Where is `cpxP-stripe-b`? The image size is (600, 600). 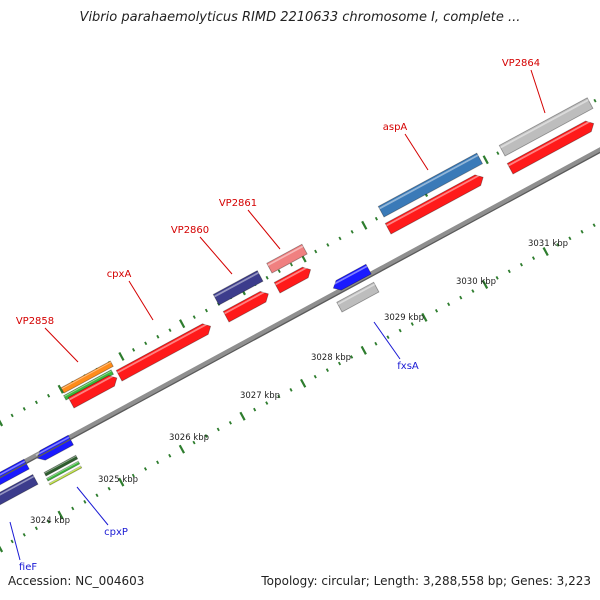
cpxP-stripe-b is located at coordinates (63, 471).